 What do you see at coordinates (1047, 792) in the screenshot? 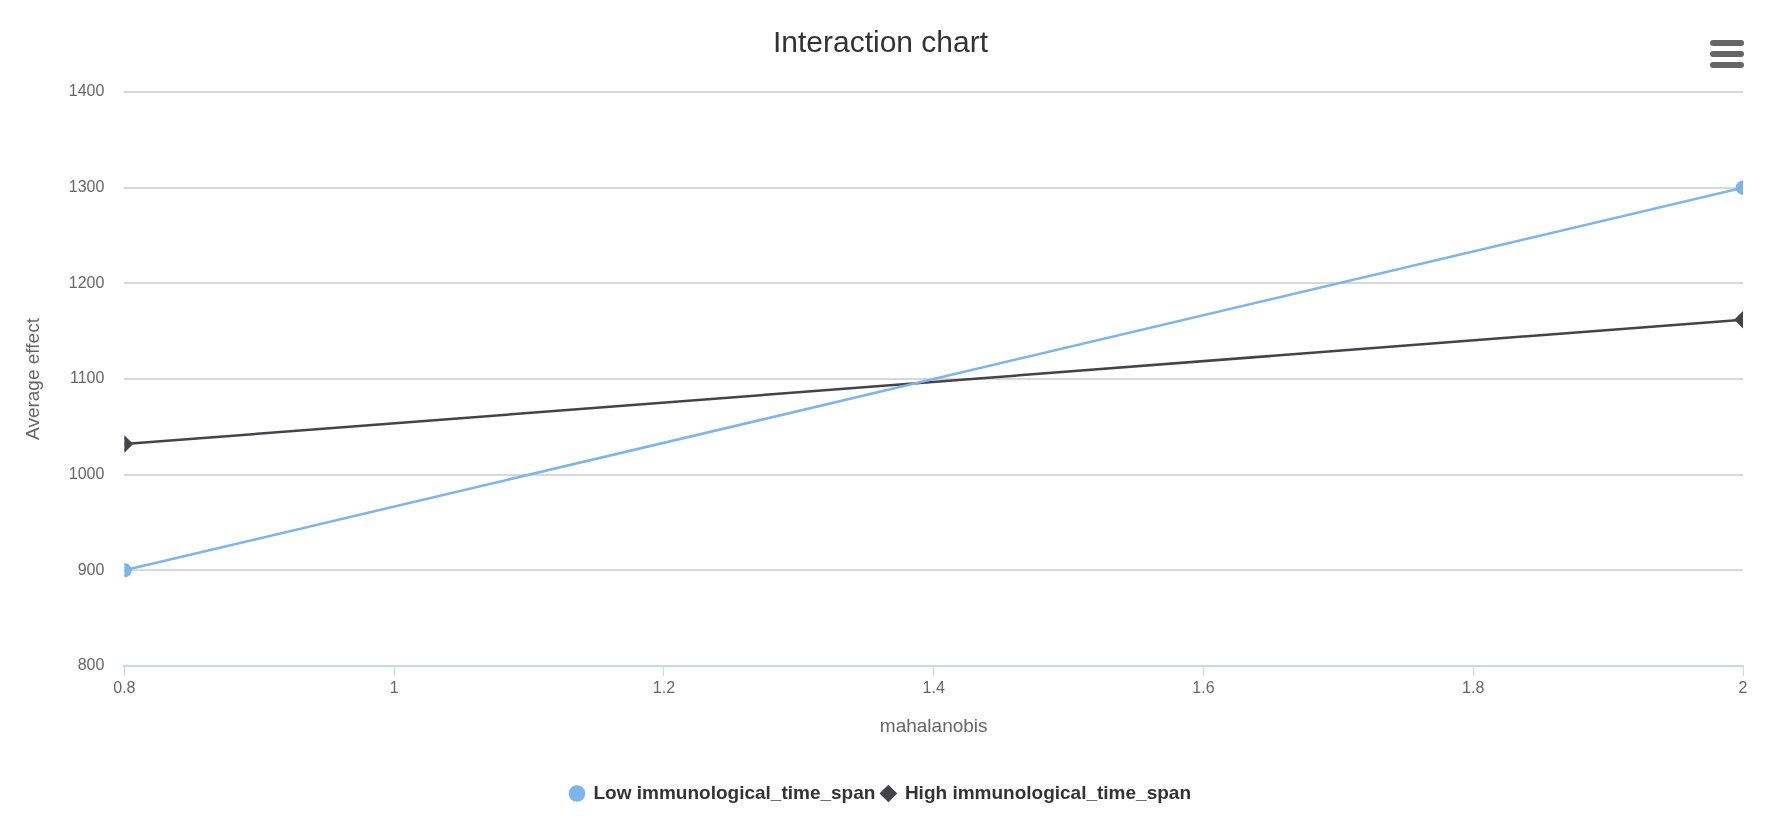
I see `legend-label: High immunological_time_span` at bounding box center [1047, 792].